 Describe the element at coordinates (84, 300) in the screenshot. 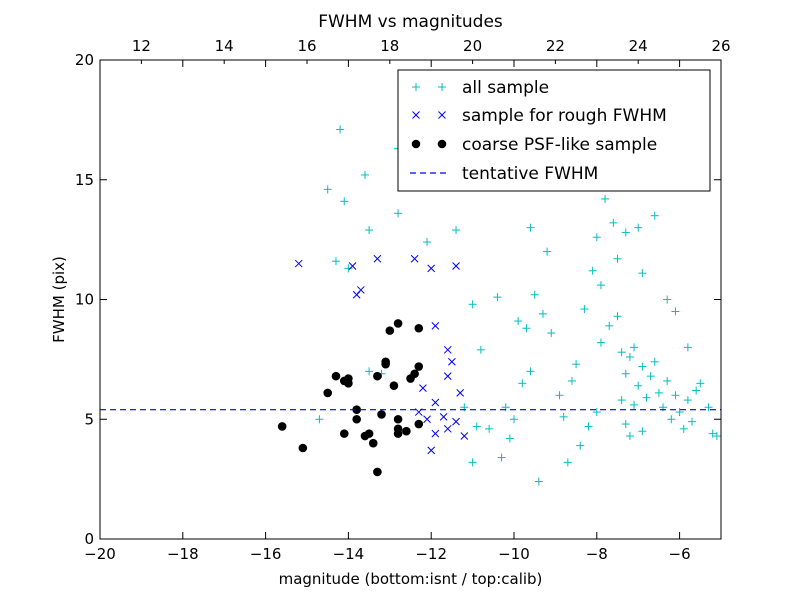

I see `y-tick-label: 10` at that location.